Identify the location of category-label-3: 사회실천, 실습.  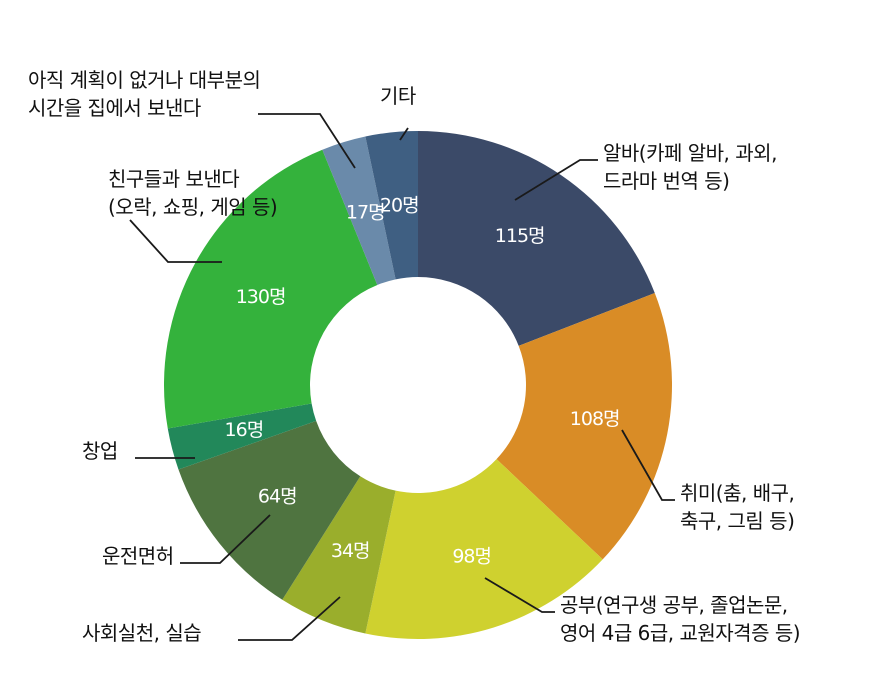
(141, 633).